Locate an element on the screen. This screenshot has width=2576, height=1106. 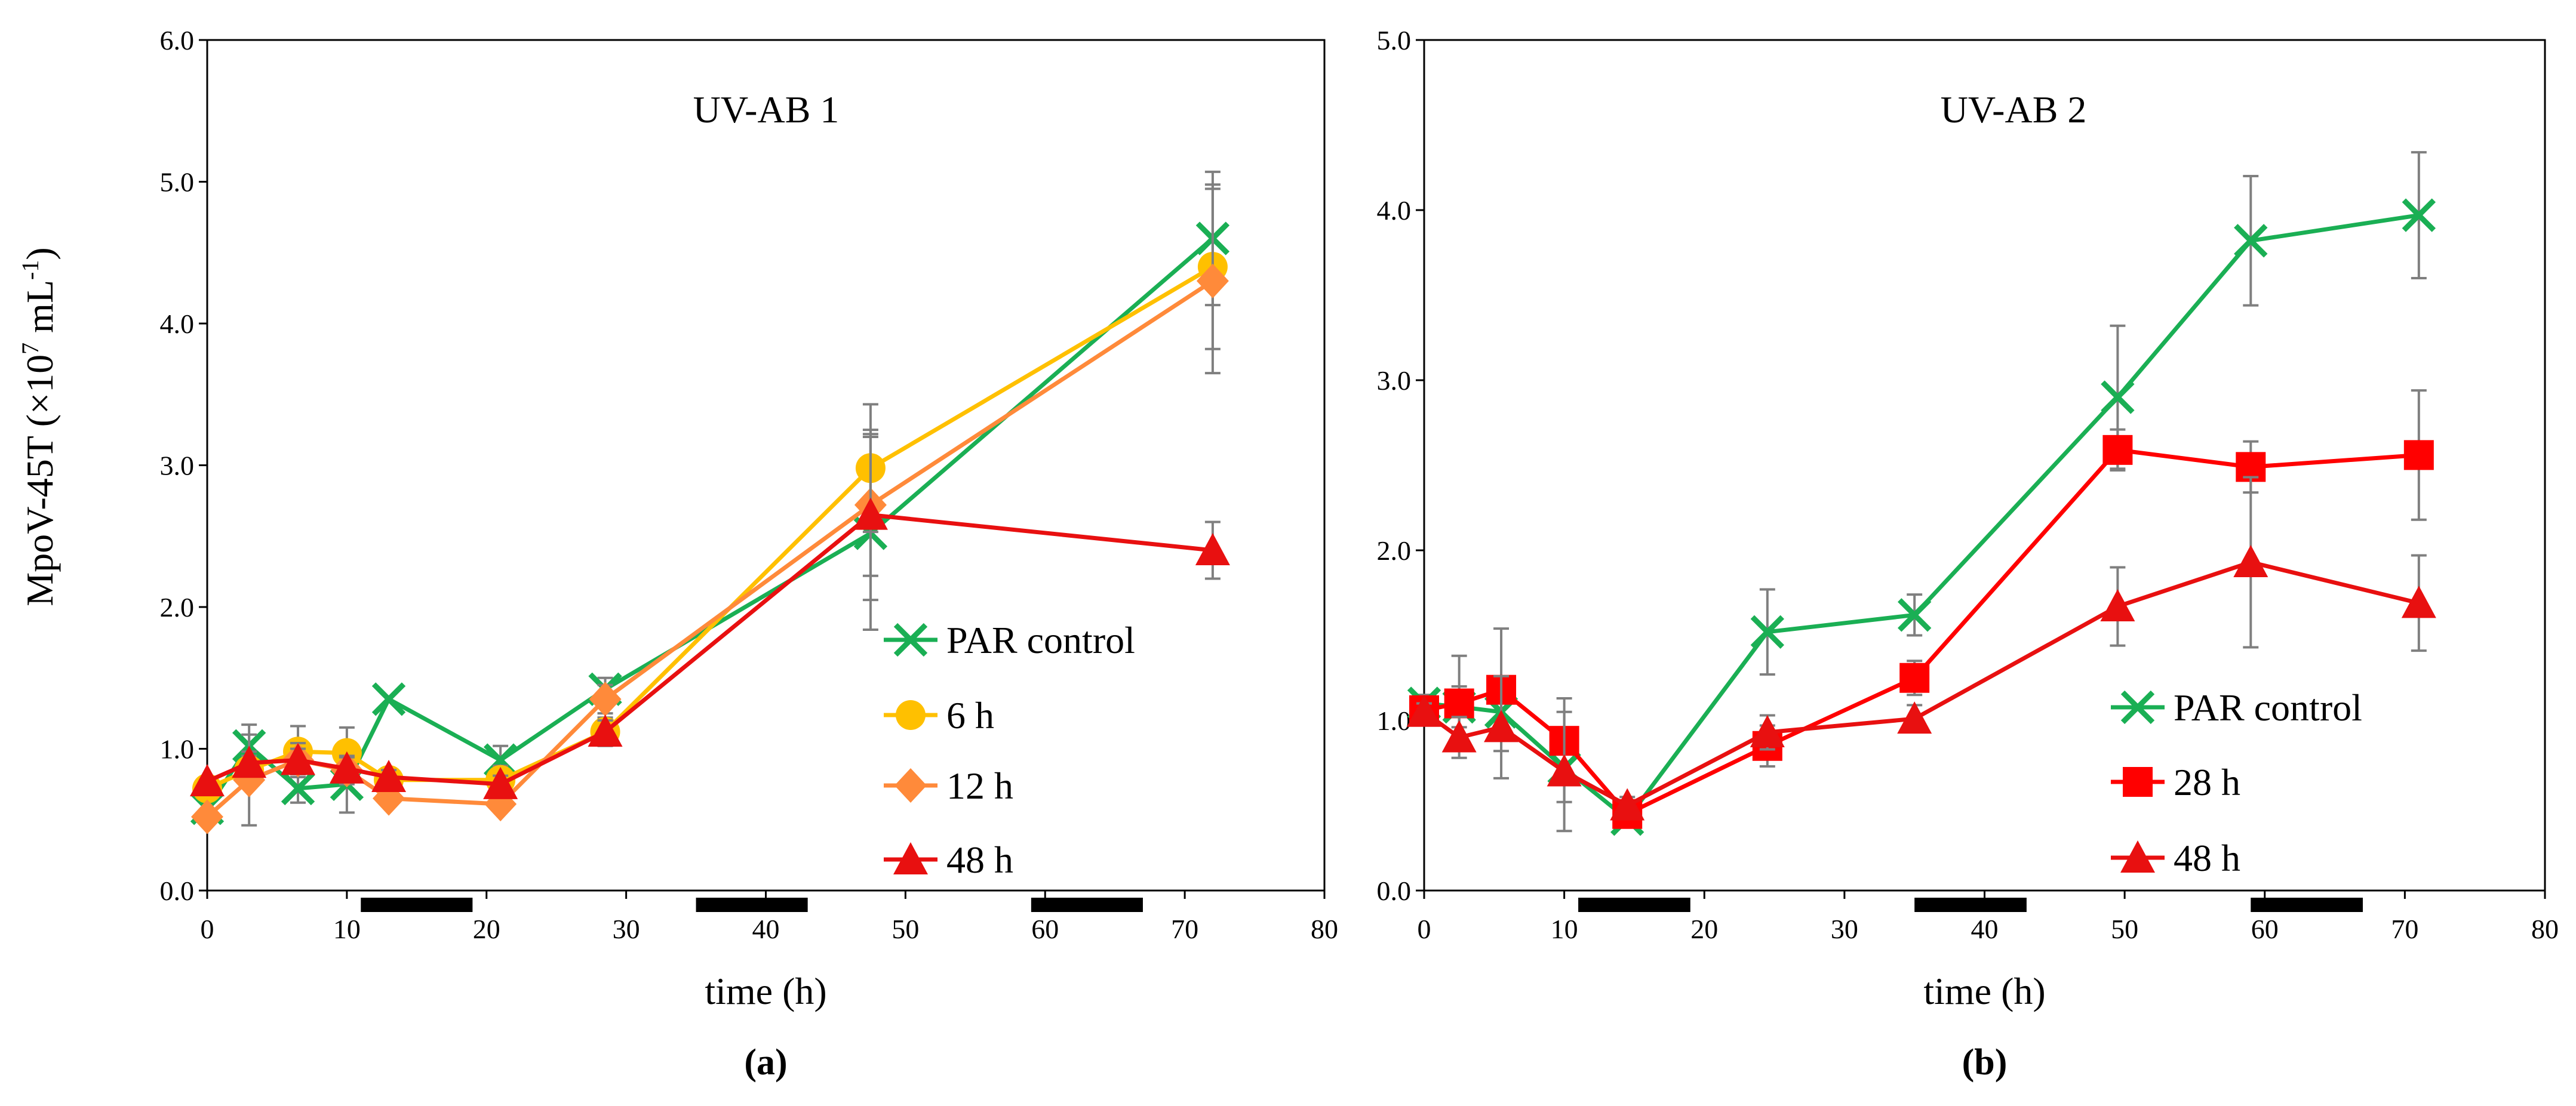
legend-entry: 48 h is located at coordinates (2175, 858).